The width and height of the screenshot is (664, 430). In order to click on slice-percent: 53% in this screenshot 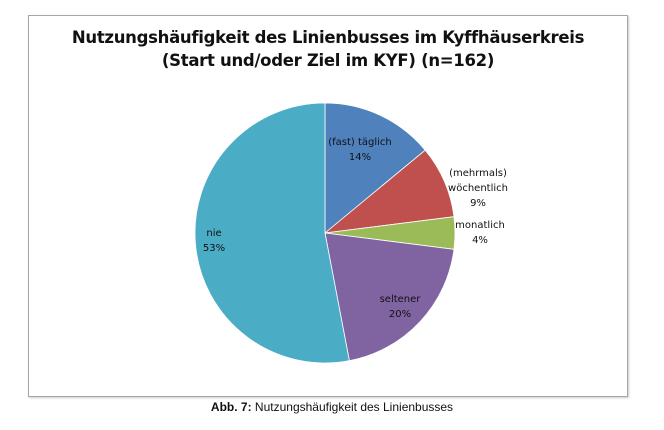, I will do `click(214, 248)`.